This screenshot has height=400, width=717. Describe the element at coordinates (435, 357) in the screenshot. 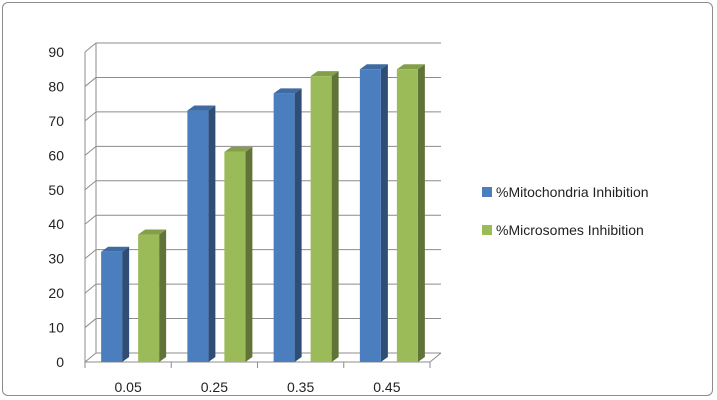

I see `floor-right-edge` at that location.